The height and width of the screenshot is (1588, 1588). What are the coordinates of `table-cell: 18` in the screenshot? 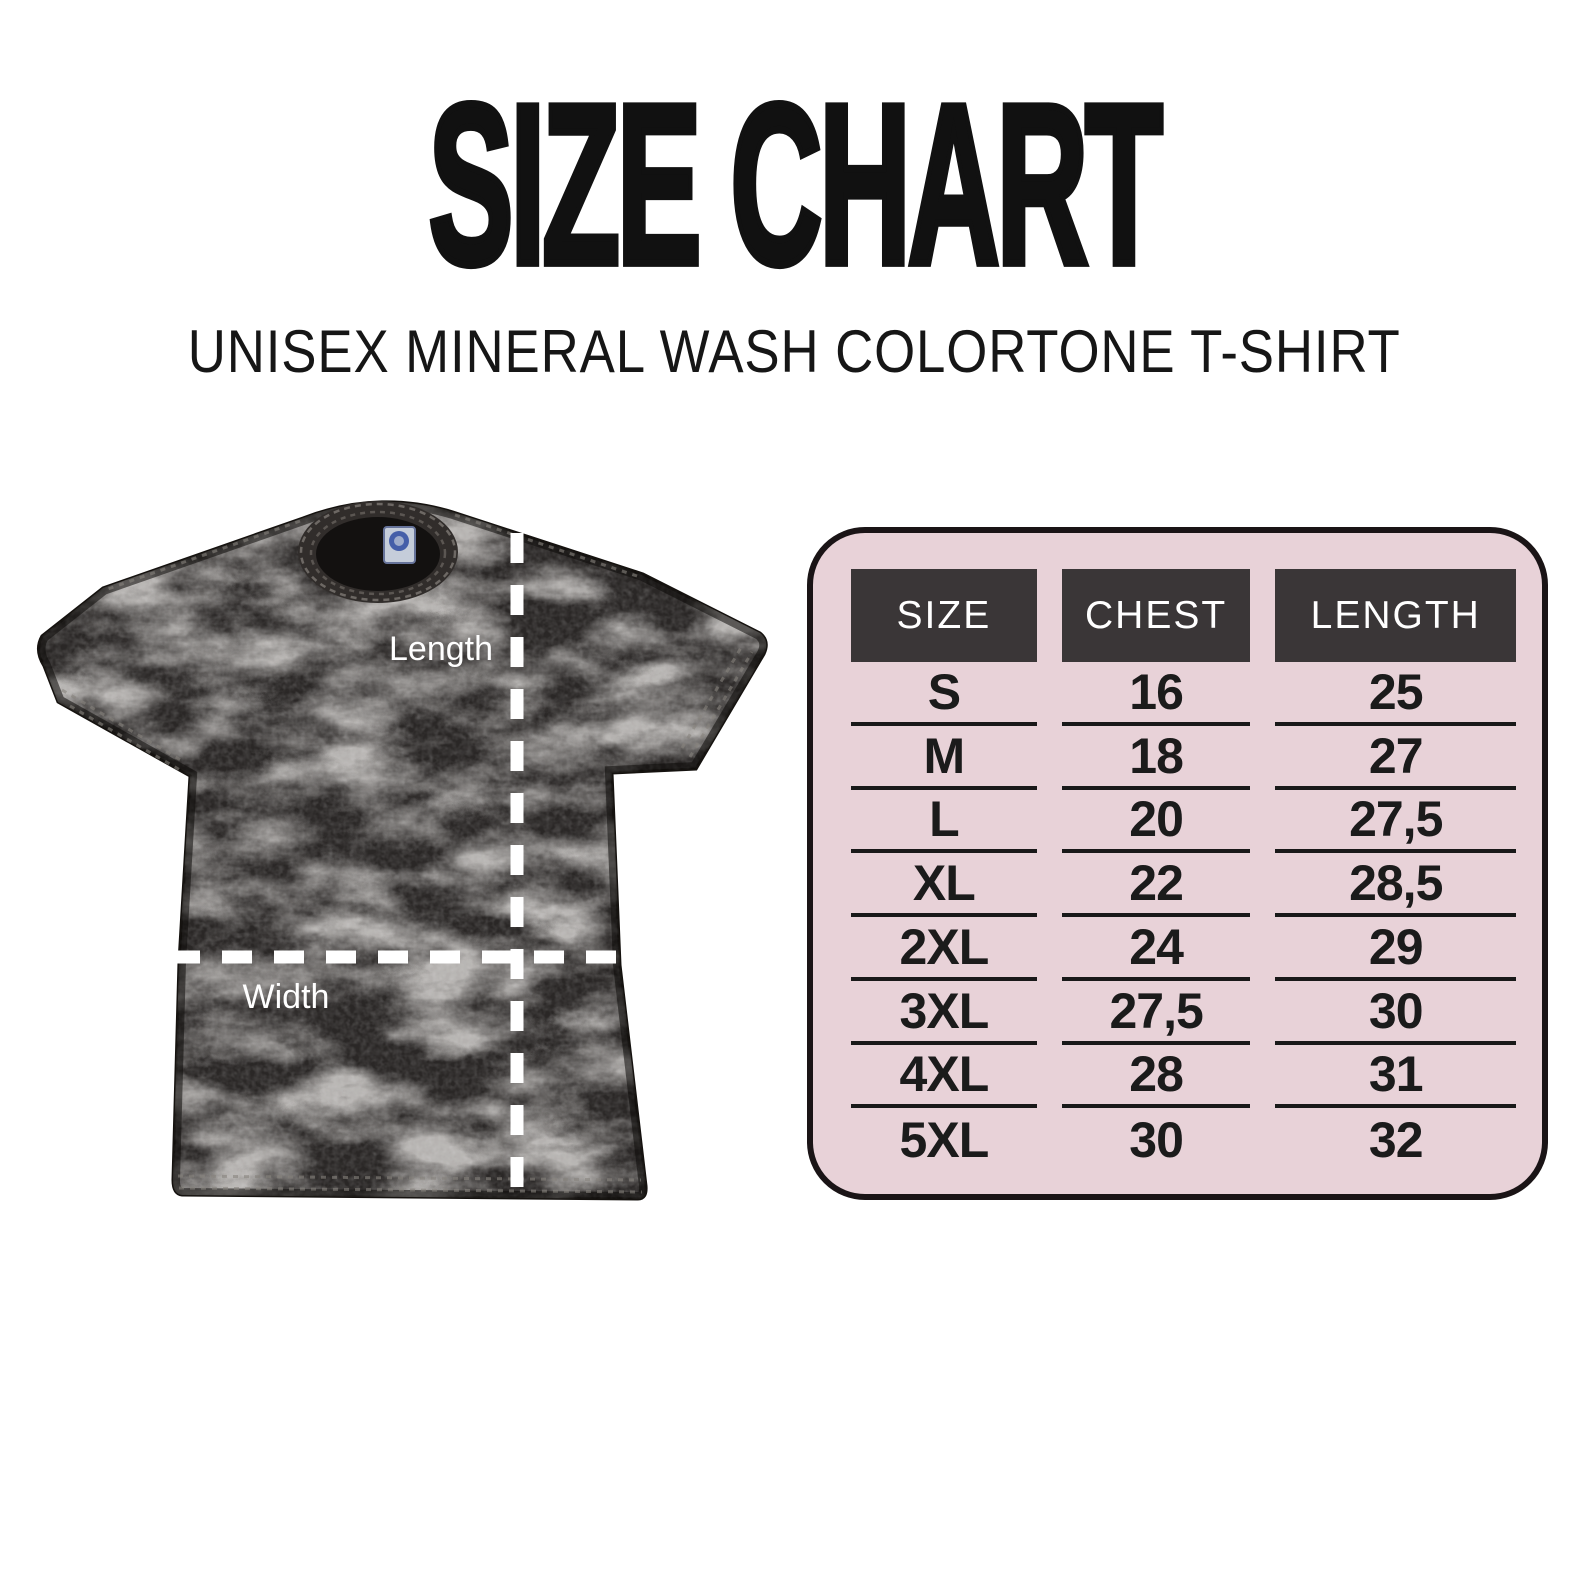 It's located at (1156, 758).